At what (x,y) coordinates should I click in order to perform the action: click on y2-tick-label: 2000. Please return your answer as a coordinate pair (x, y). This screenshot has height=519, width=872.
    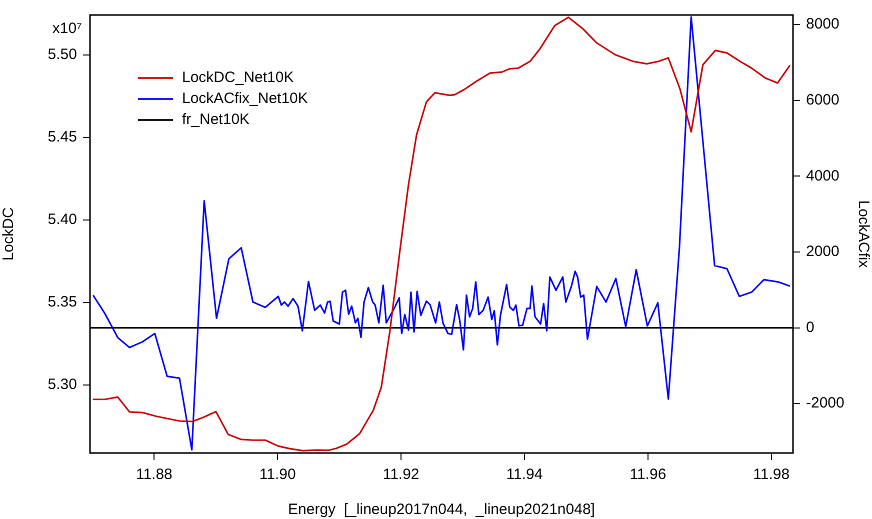
    Looking at the image, I should click on (823, 251).